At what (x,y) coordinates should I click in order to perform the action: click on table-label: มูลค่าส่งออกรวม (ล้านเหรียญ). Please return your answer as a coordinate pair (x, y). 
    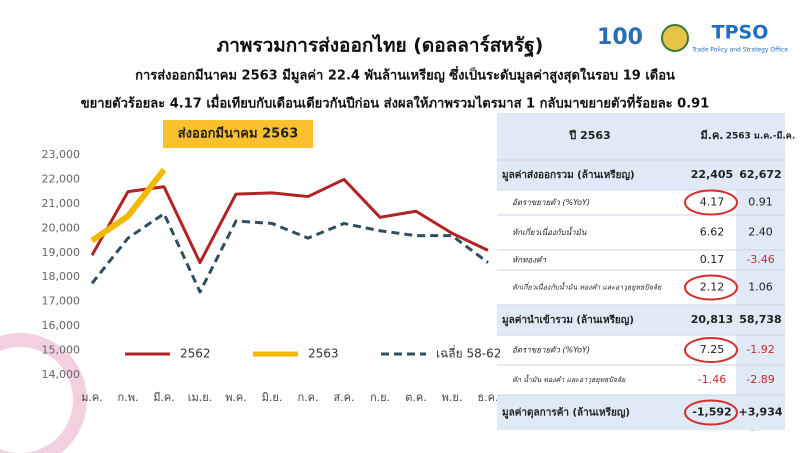
    Looking at the image, I should click on (568, 175).